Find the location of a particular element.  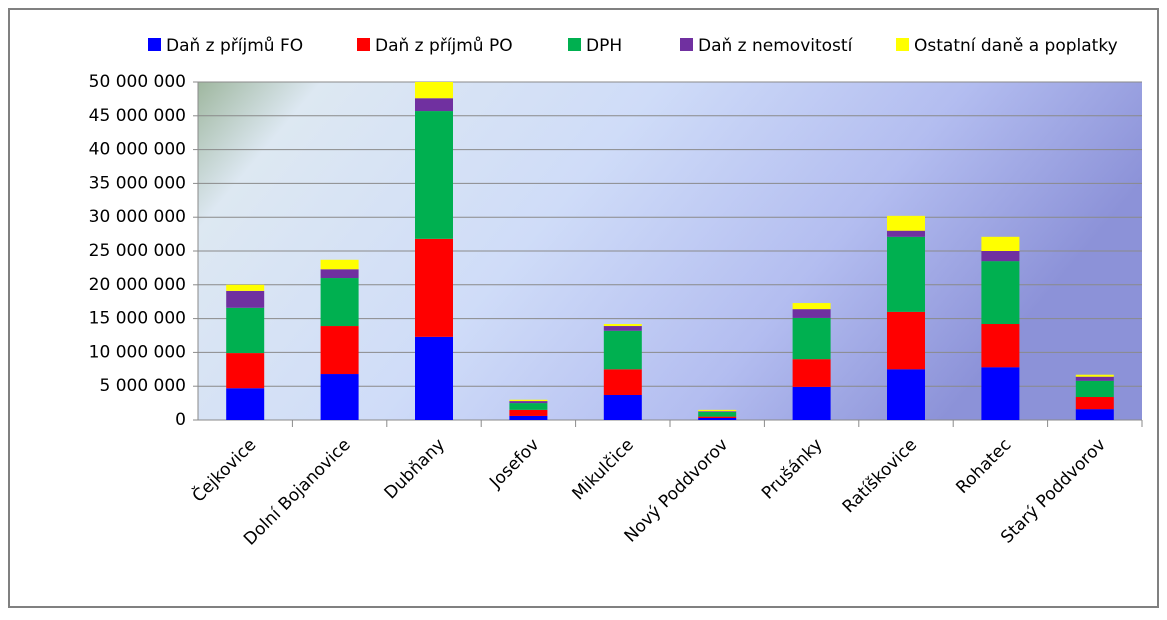

legend-label: Daň z nemovitostí is located at coordinates (776, 46).